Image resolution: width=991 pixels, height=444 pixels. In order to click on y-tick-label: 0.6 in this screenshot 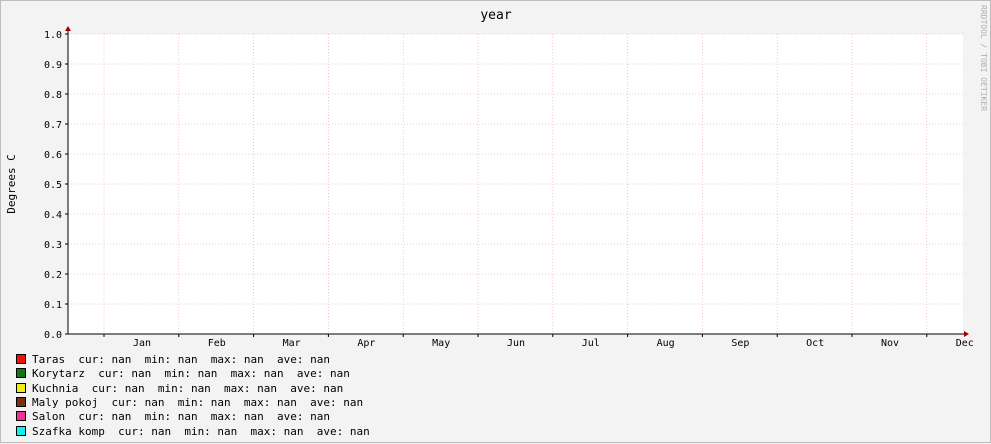, I will do `click(53, 155)`.